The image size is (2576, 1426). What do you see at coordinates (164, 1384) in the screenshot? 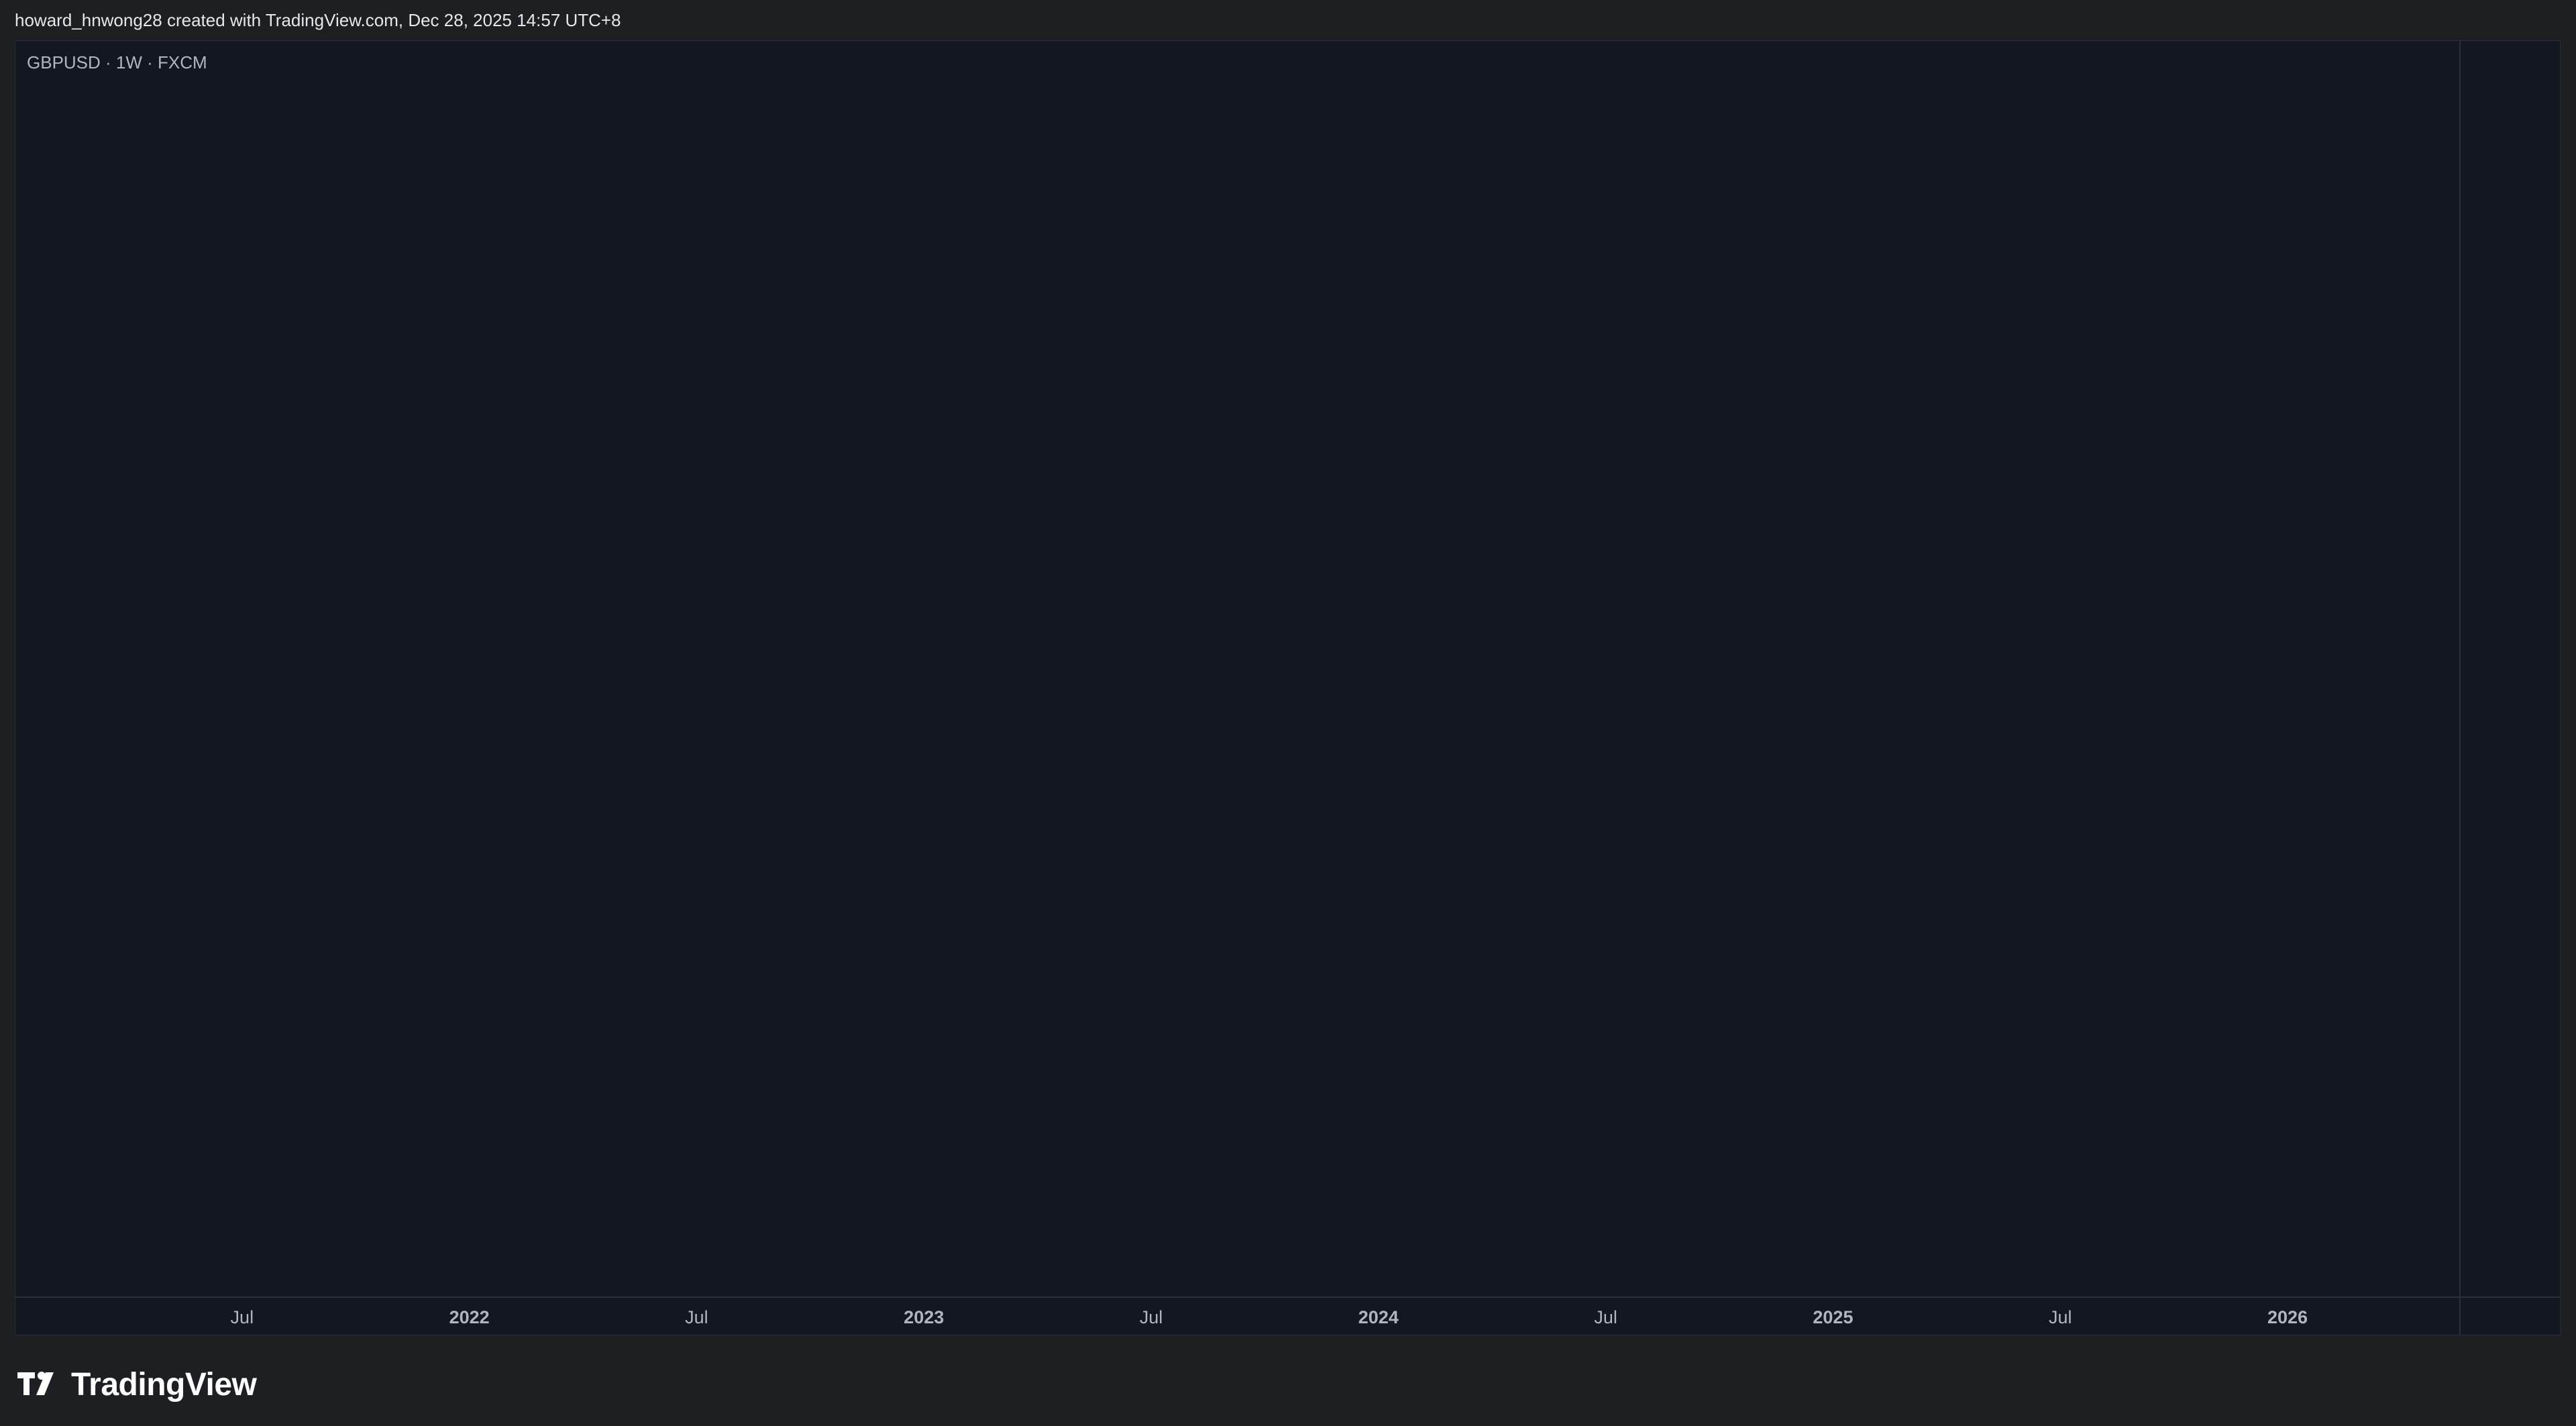
I see `tradingview-logo-text: TradingView` at bounding box center [164, 1384].